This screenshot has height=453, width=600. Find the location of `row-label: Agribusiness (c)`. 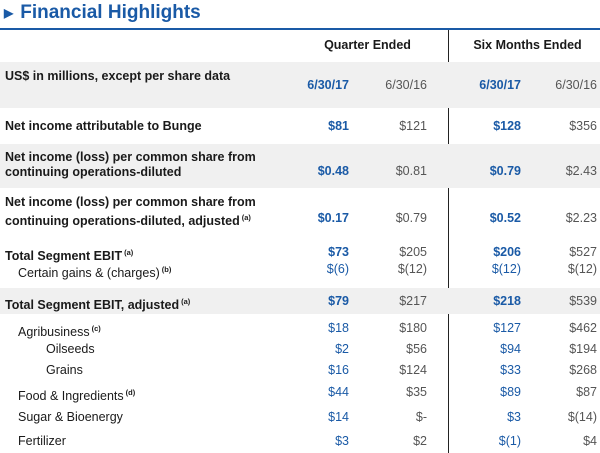

row-label: Agribusiness (c) is located at coordinates (59, 331).